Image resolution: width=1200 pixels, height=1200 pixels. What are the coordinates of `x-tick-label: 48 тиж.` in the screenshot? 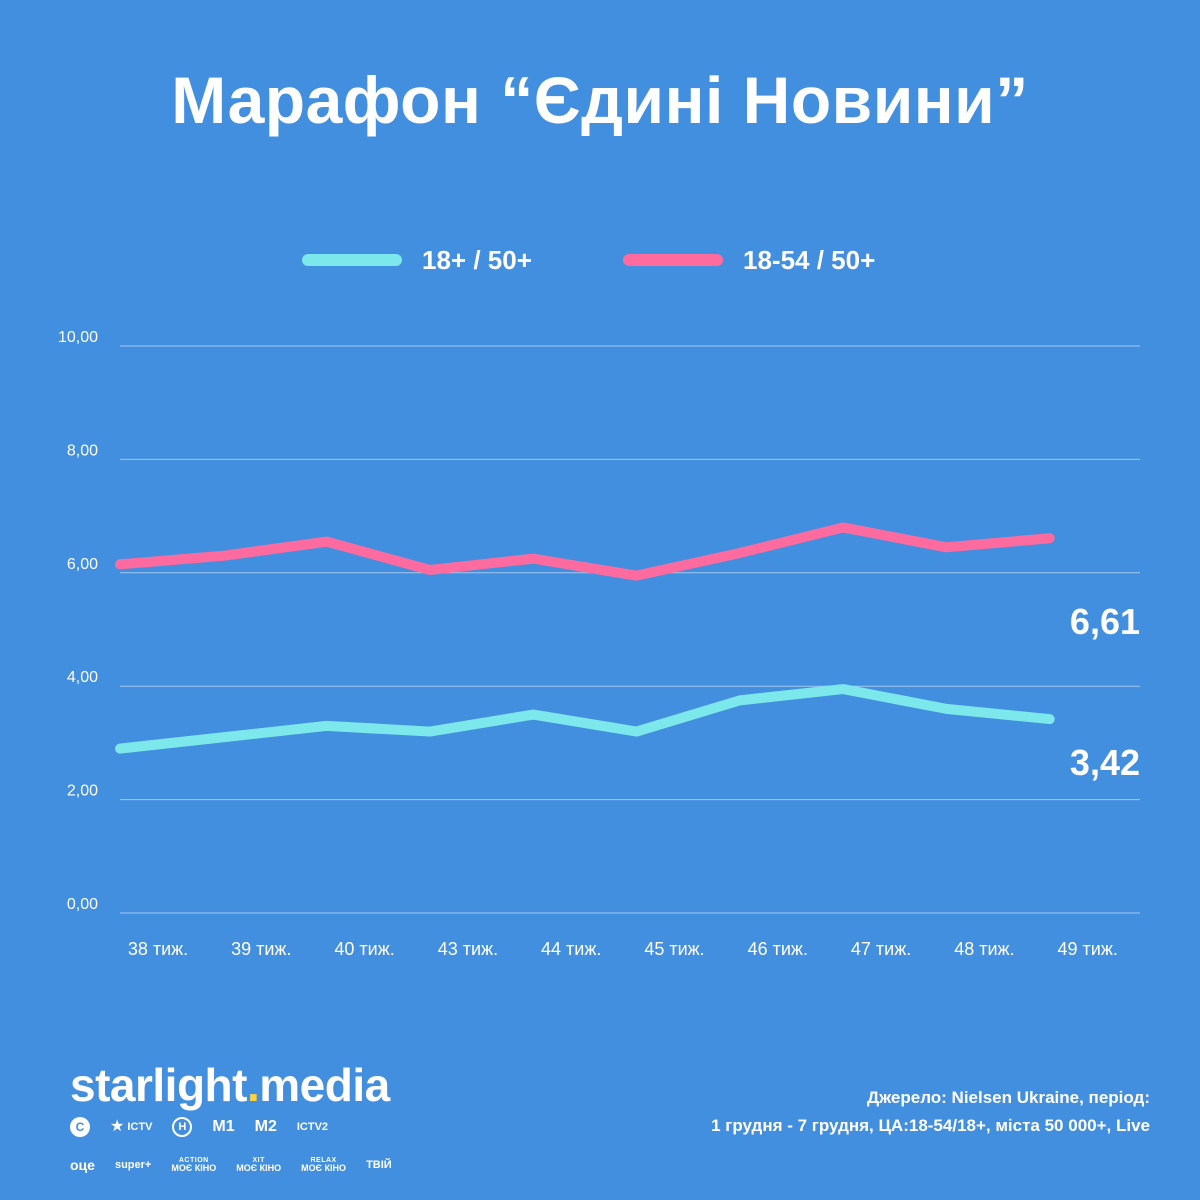 It's located at (984, 949).